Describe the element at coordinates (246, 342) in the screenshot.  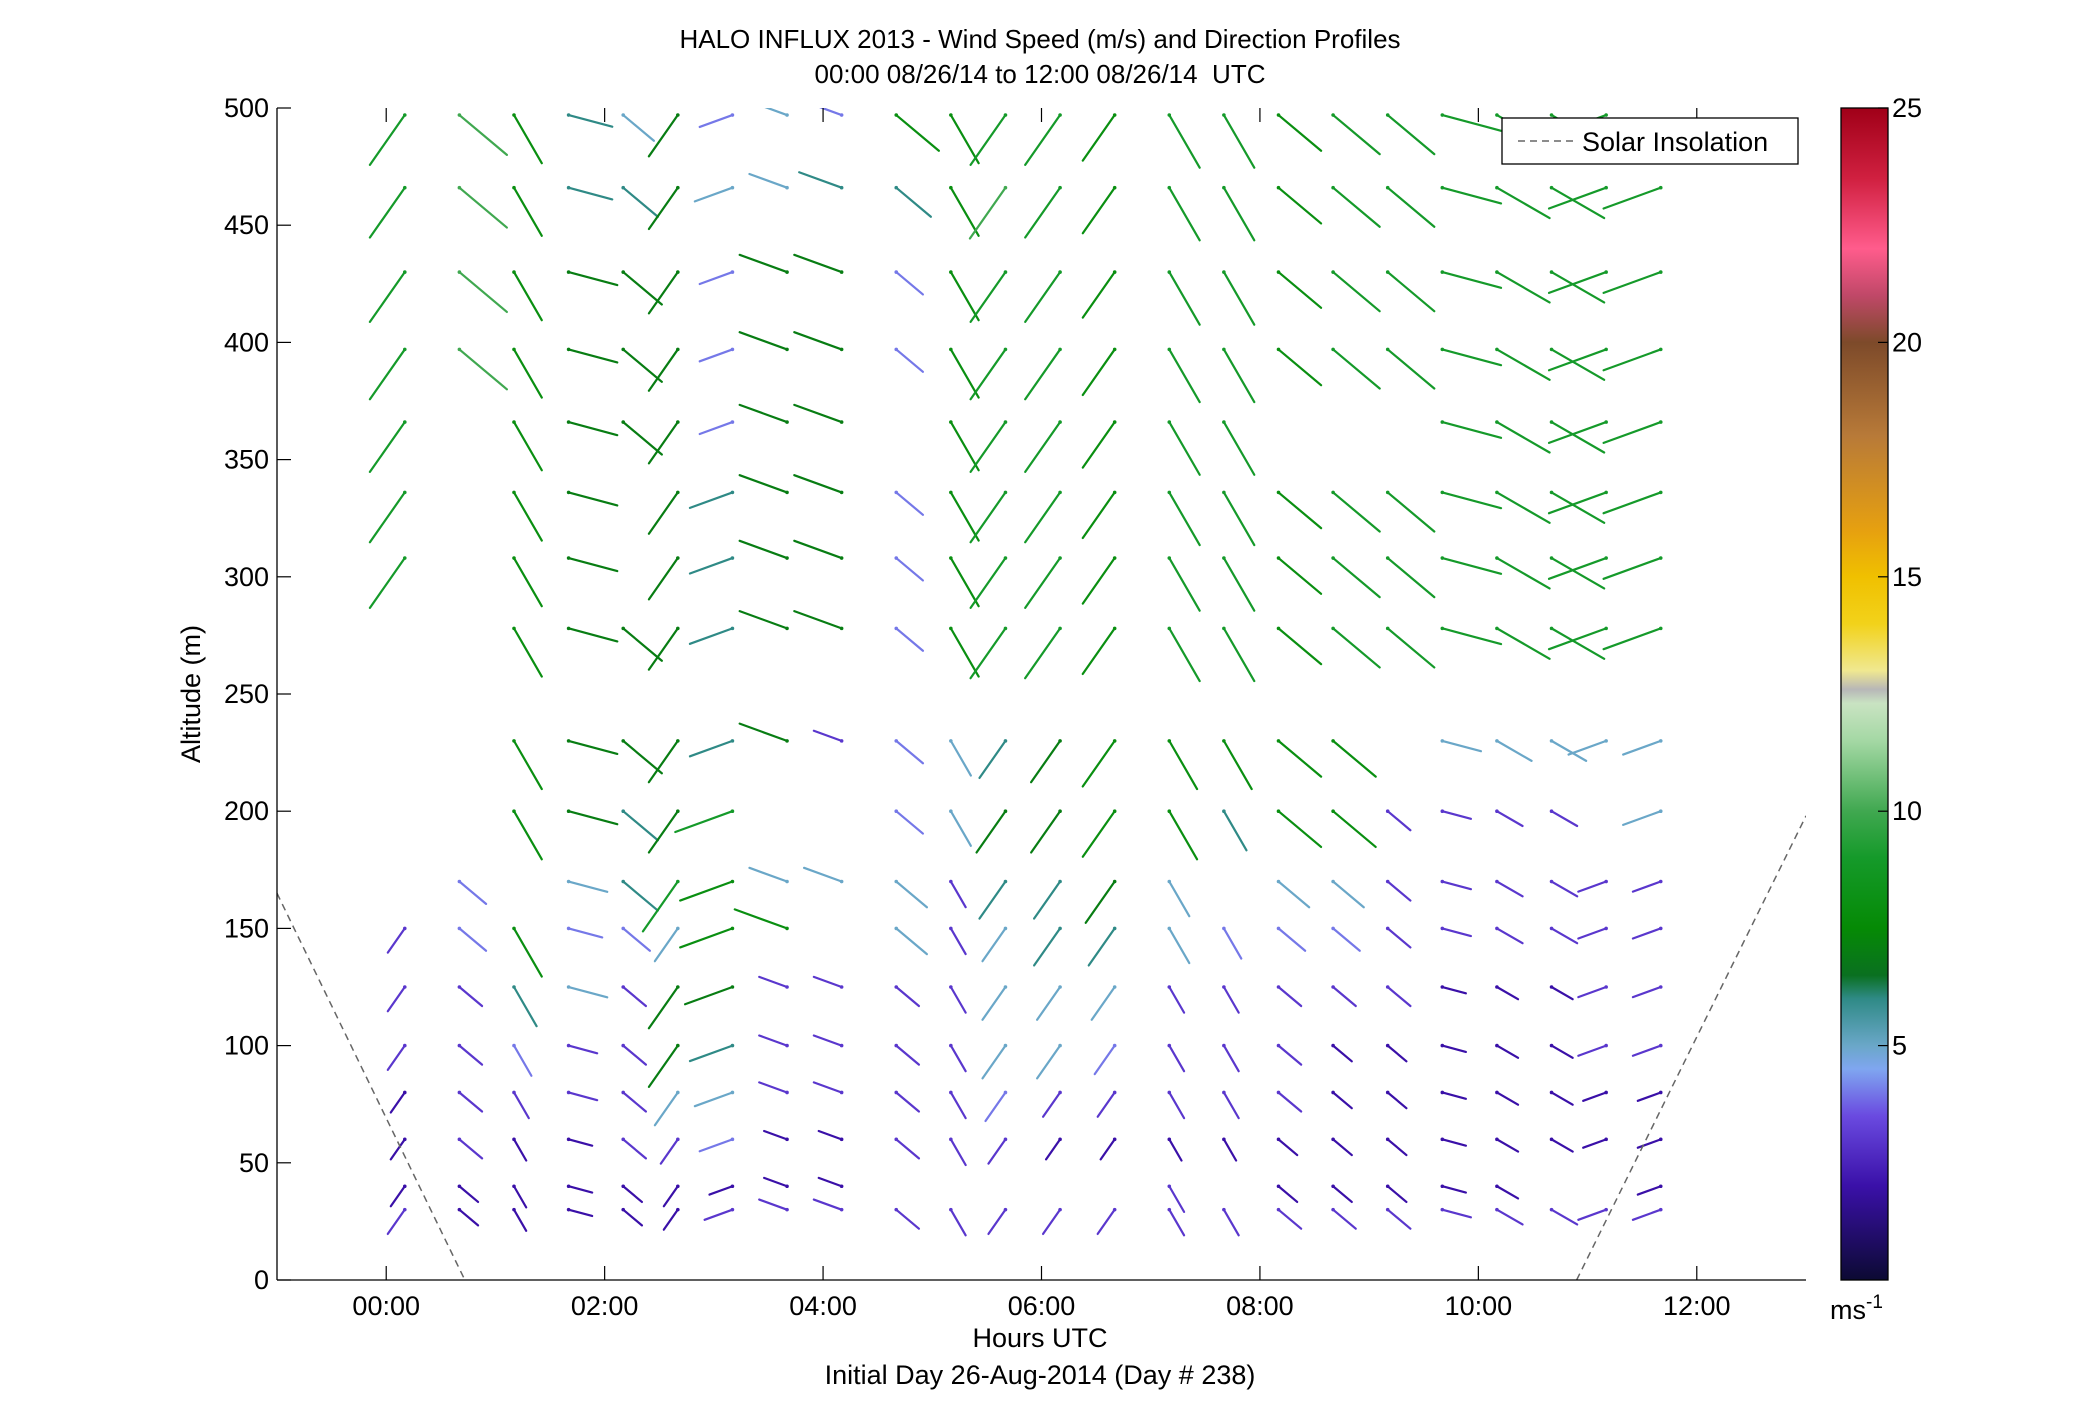
I see `y-tick-label: 400` at that location.